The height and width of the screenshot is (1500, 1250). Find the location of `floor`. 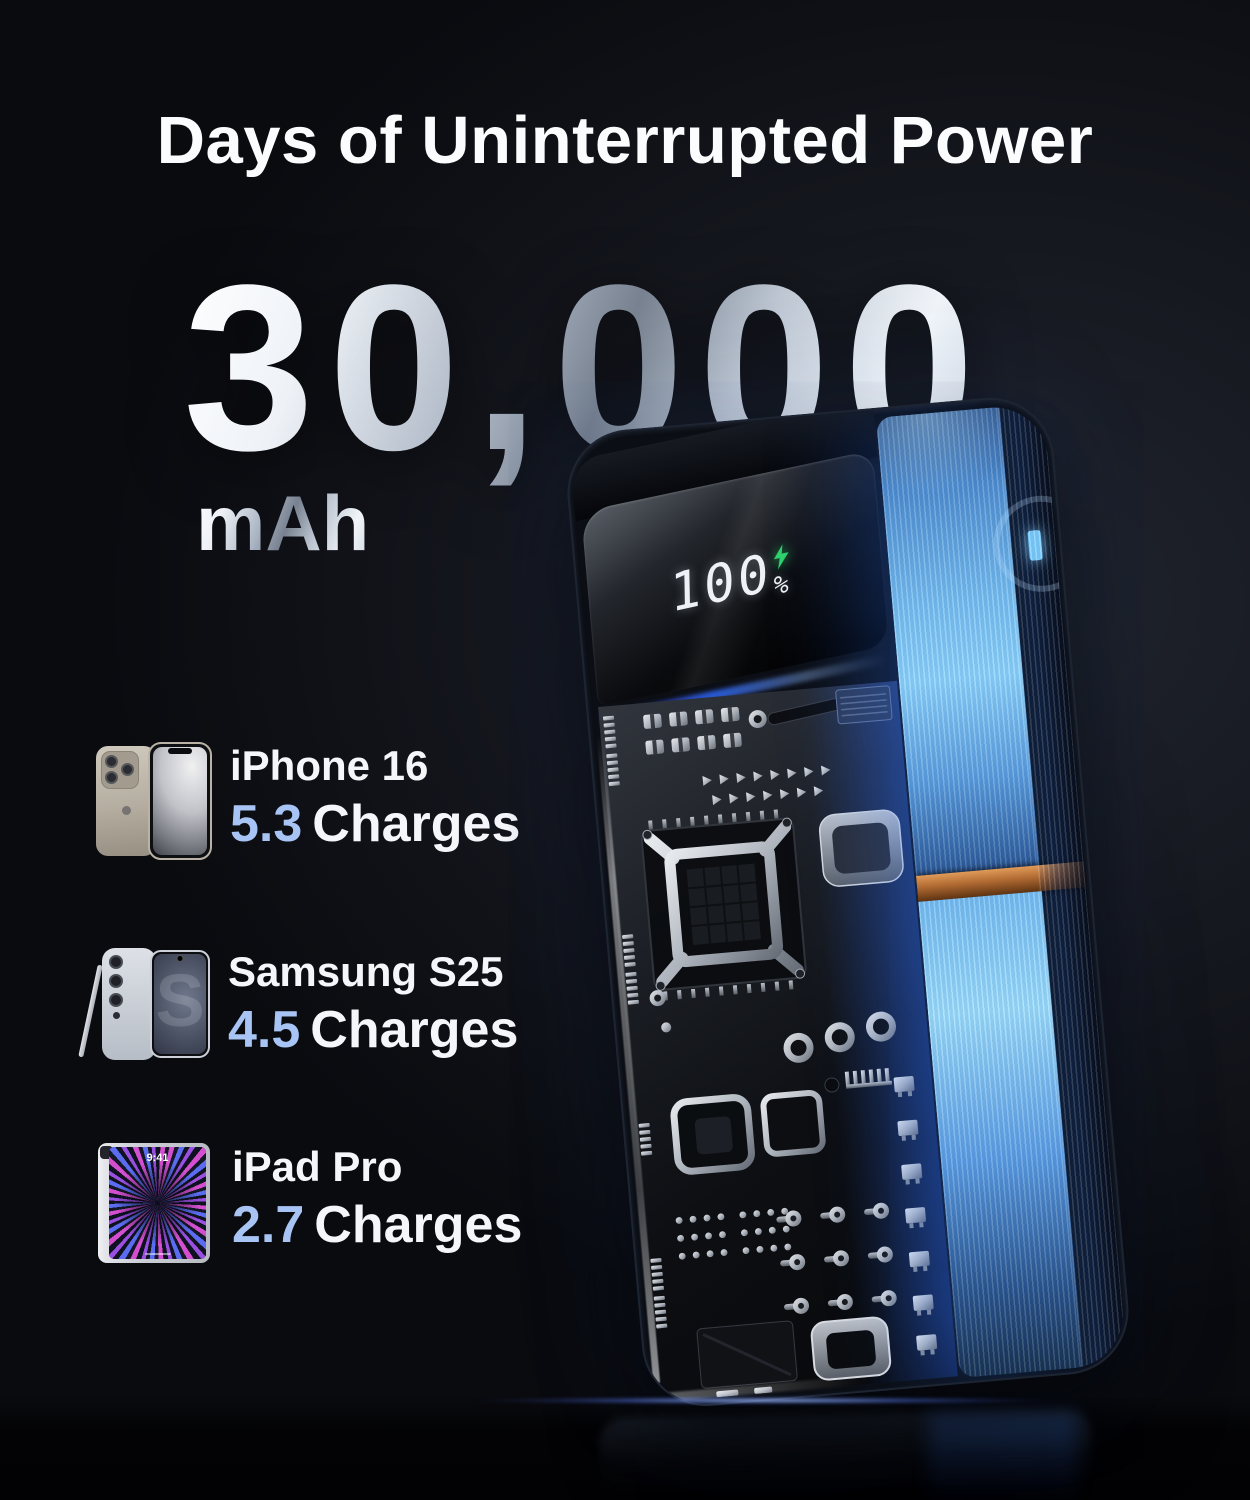

floor is located at coordinates (625, 1448).